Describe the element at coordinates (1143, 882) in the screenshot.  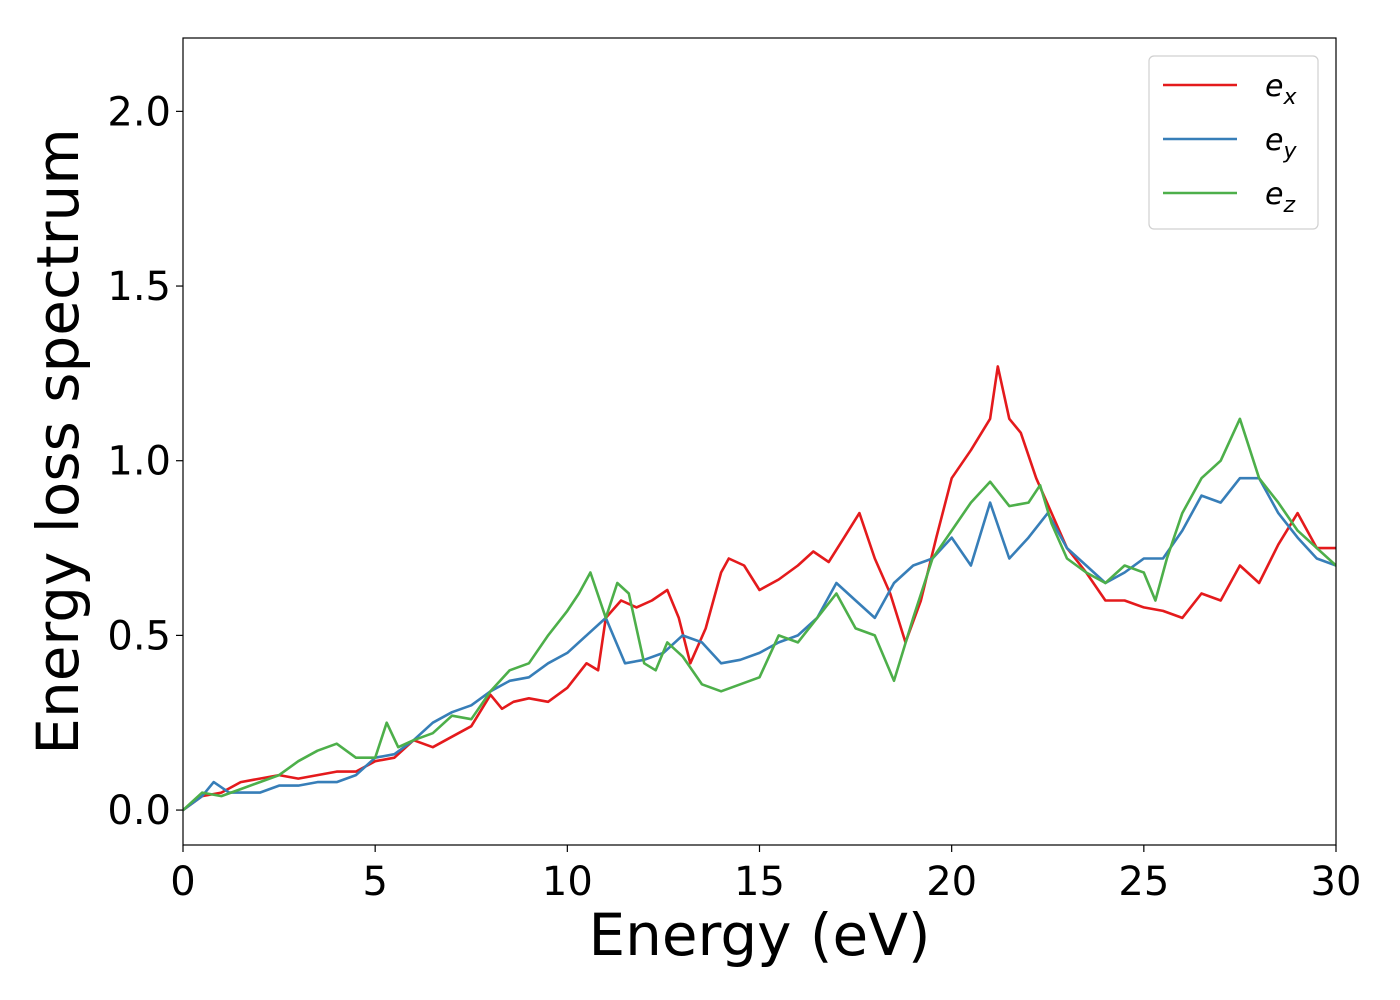
I see `x-tick-label: 25` at that location.